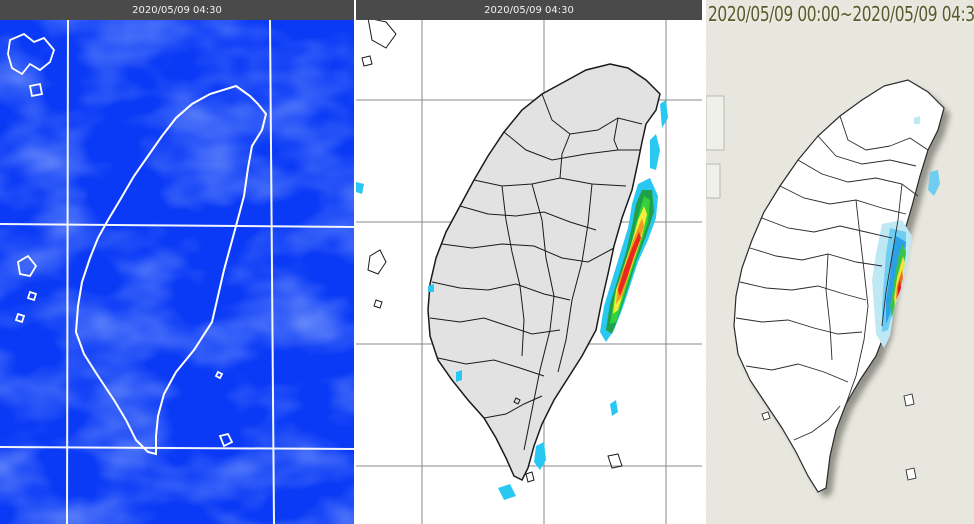 This screenshot has width=974, height=524. I want to click on radar-timestamp: 2020/05/09 04:30, so click(529, 10).